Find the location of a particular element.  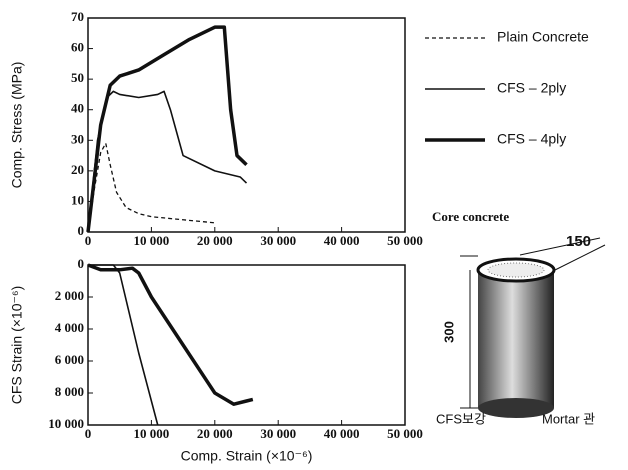

y-tick-label: 8 000 is located at coordinates (69, 391).